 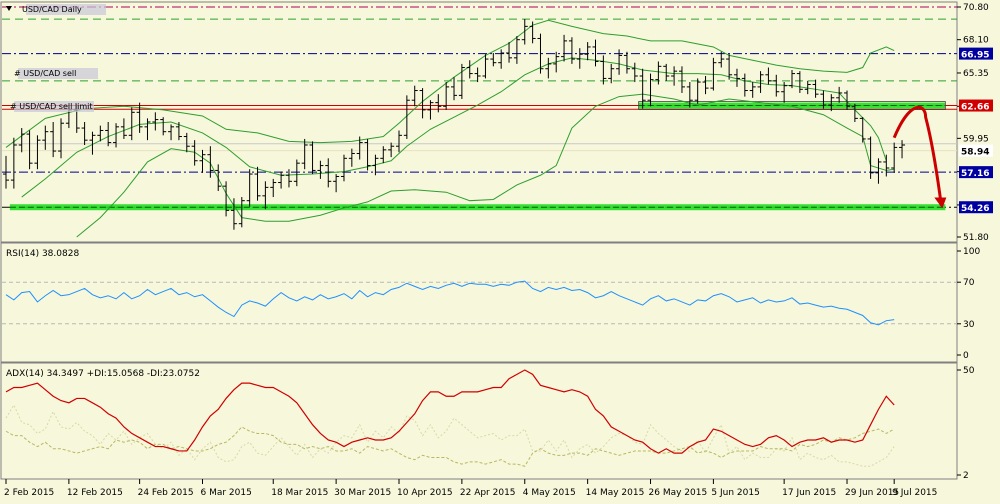 I want to click on rsi-title: RSI(14) 38.0828, so click(x=42, y=254).